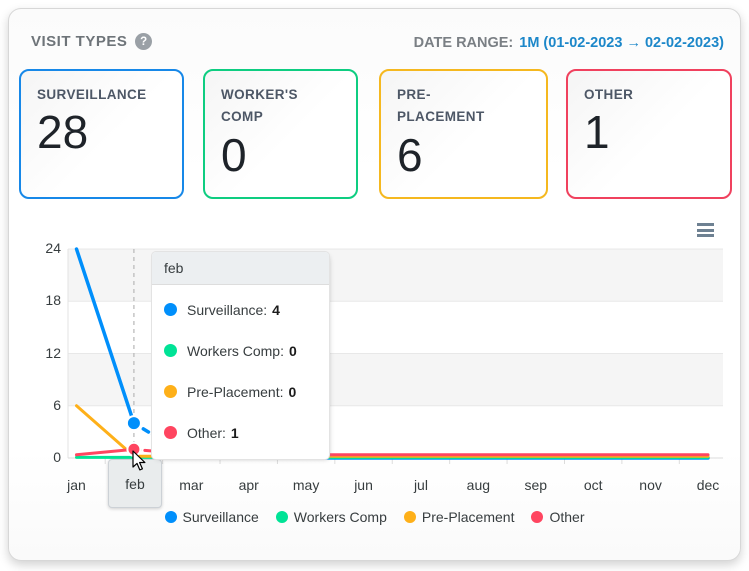 The width and height of the screenshot is (749, 571). Describe the element at coordinates (57, 457) in the screenshot. I see `y-axis-label: 0` at that location.